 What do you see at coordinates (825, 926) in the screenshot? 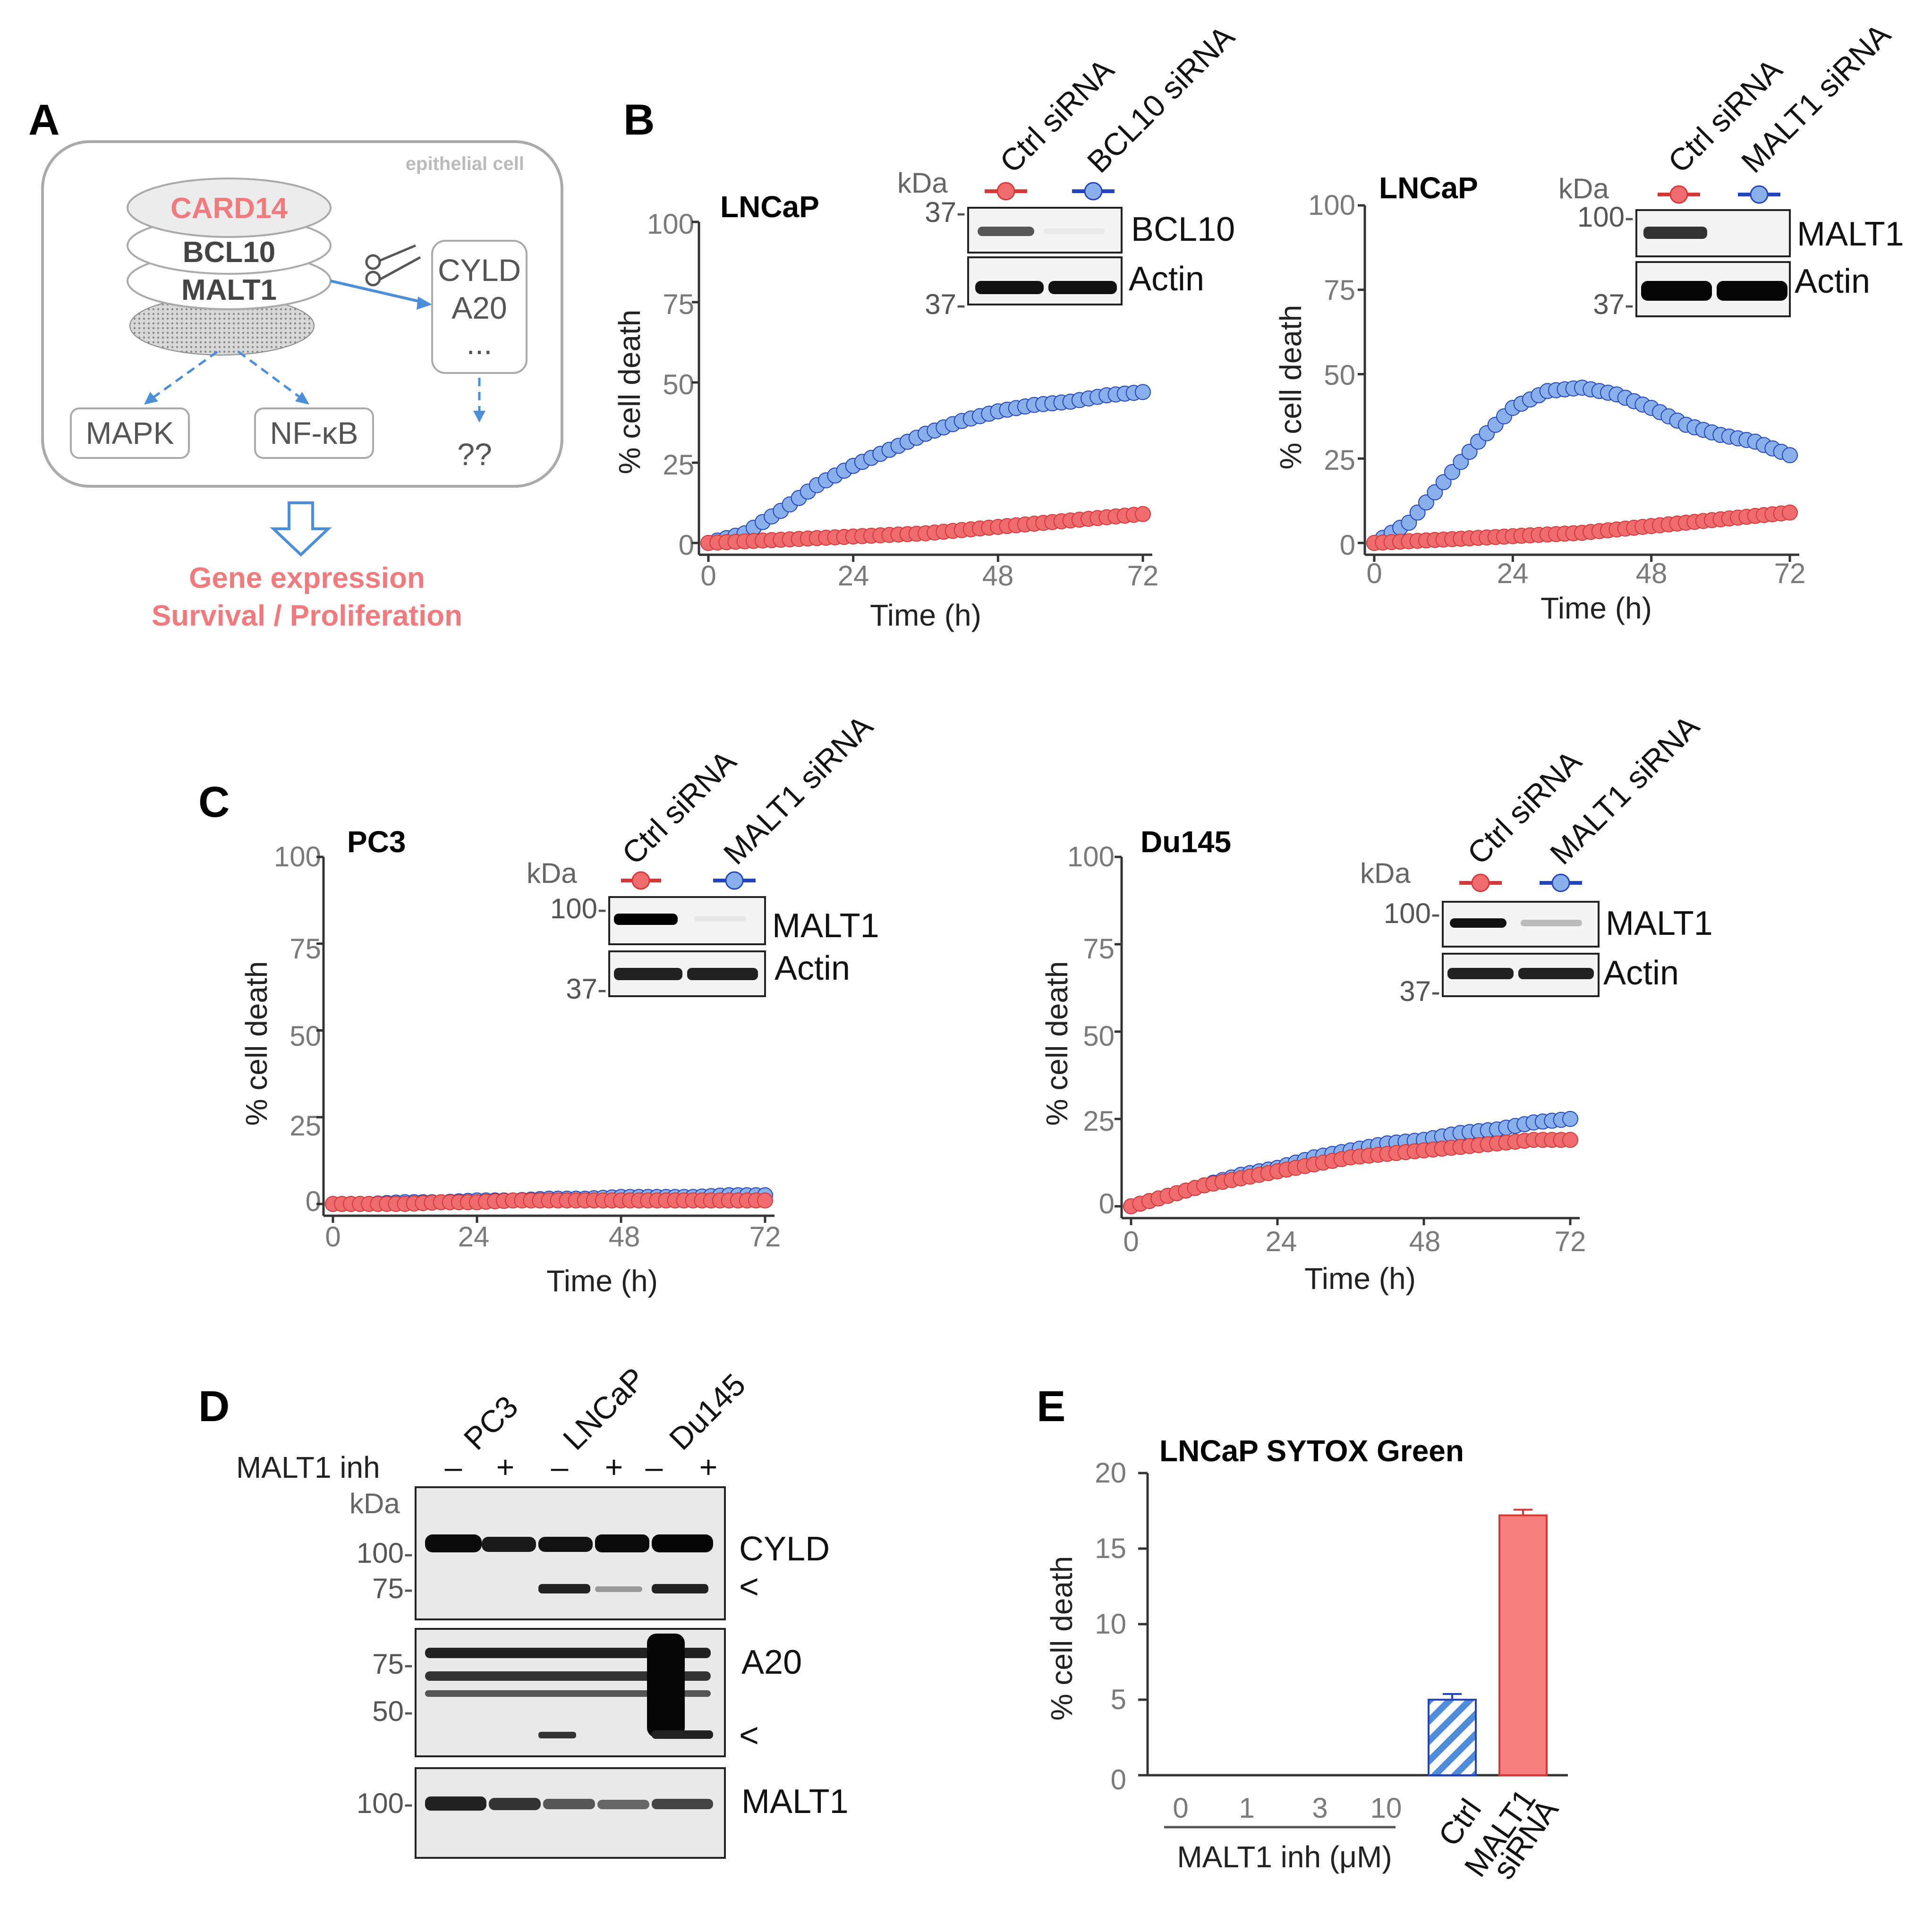
I see `blot-label: MALT1` at bounding box center [825, 926].